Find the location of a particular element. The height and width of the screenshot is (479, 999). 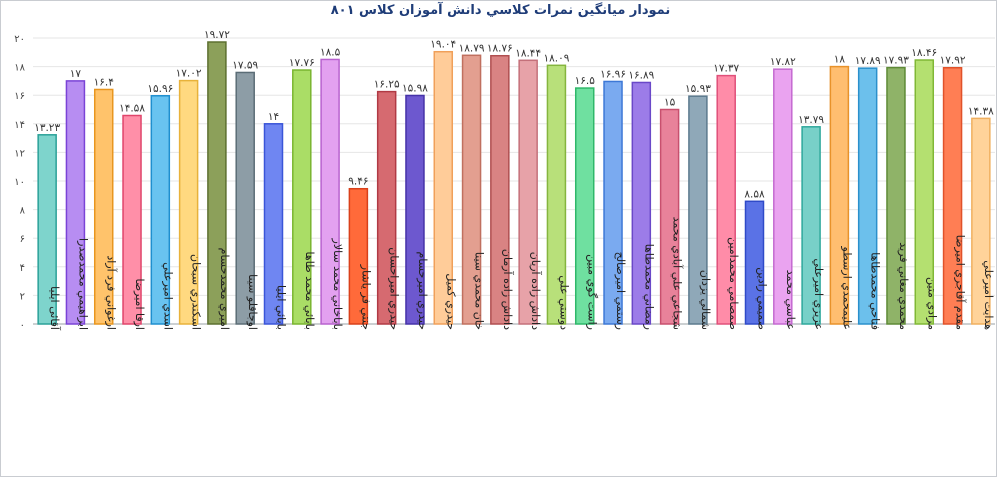

category-label: راست گوي مبین is located at coordinates (592, 292).